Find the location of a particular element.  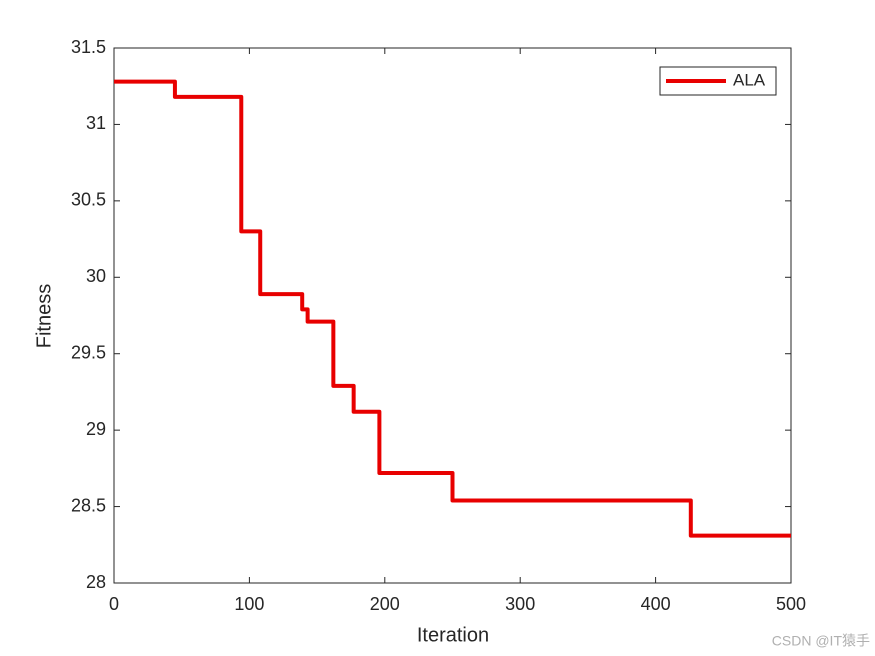

x-tick-label: 300 is located at coordinates (520, 604).